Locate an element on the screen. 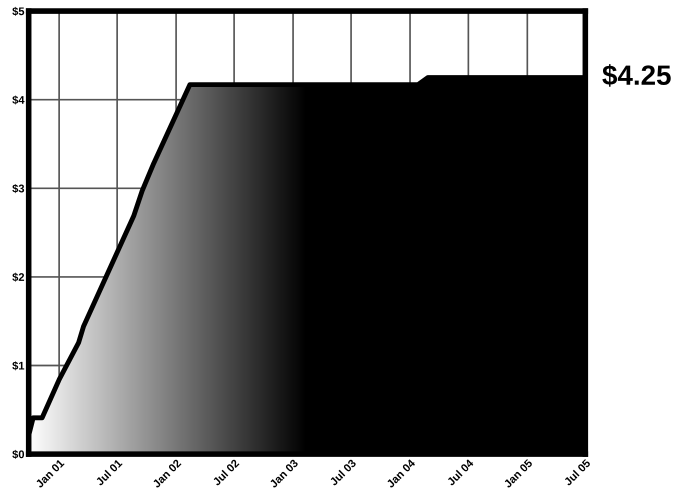  x-tick-label: Jul 03 is located at coordinates (342, 472).